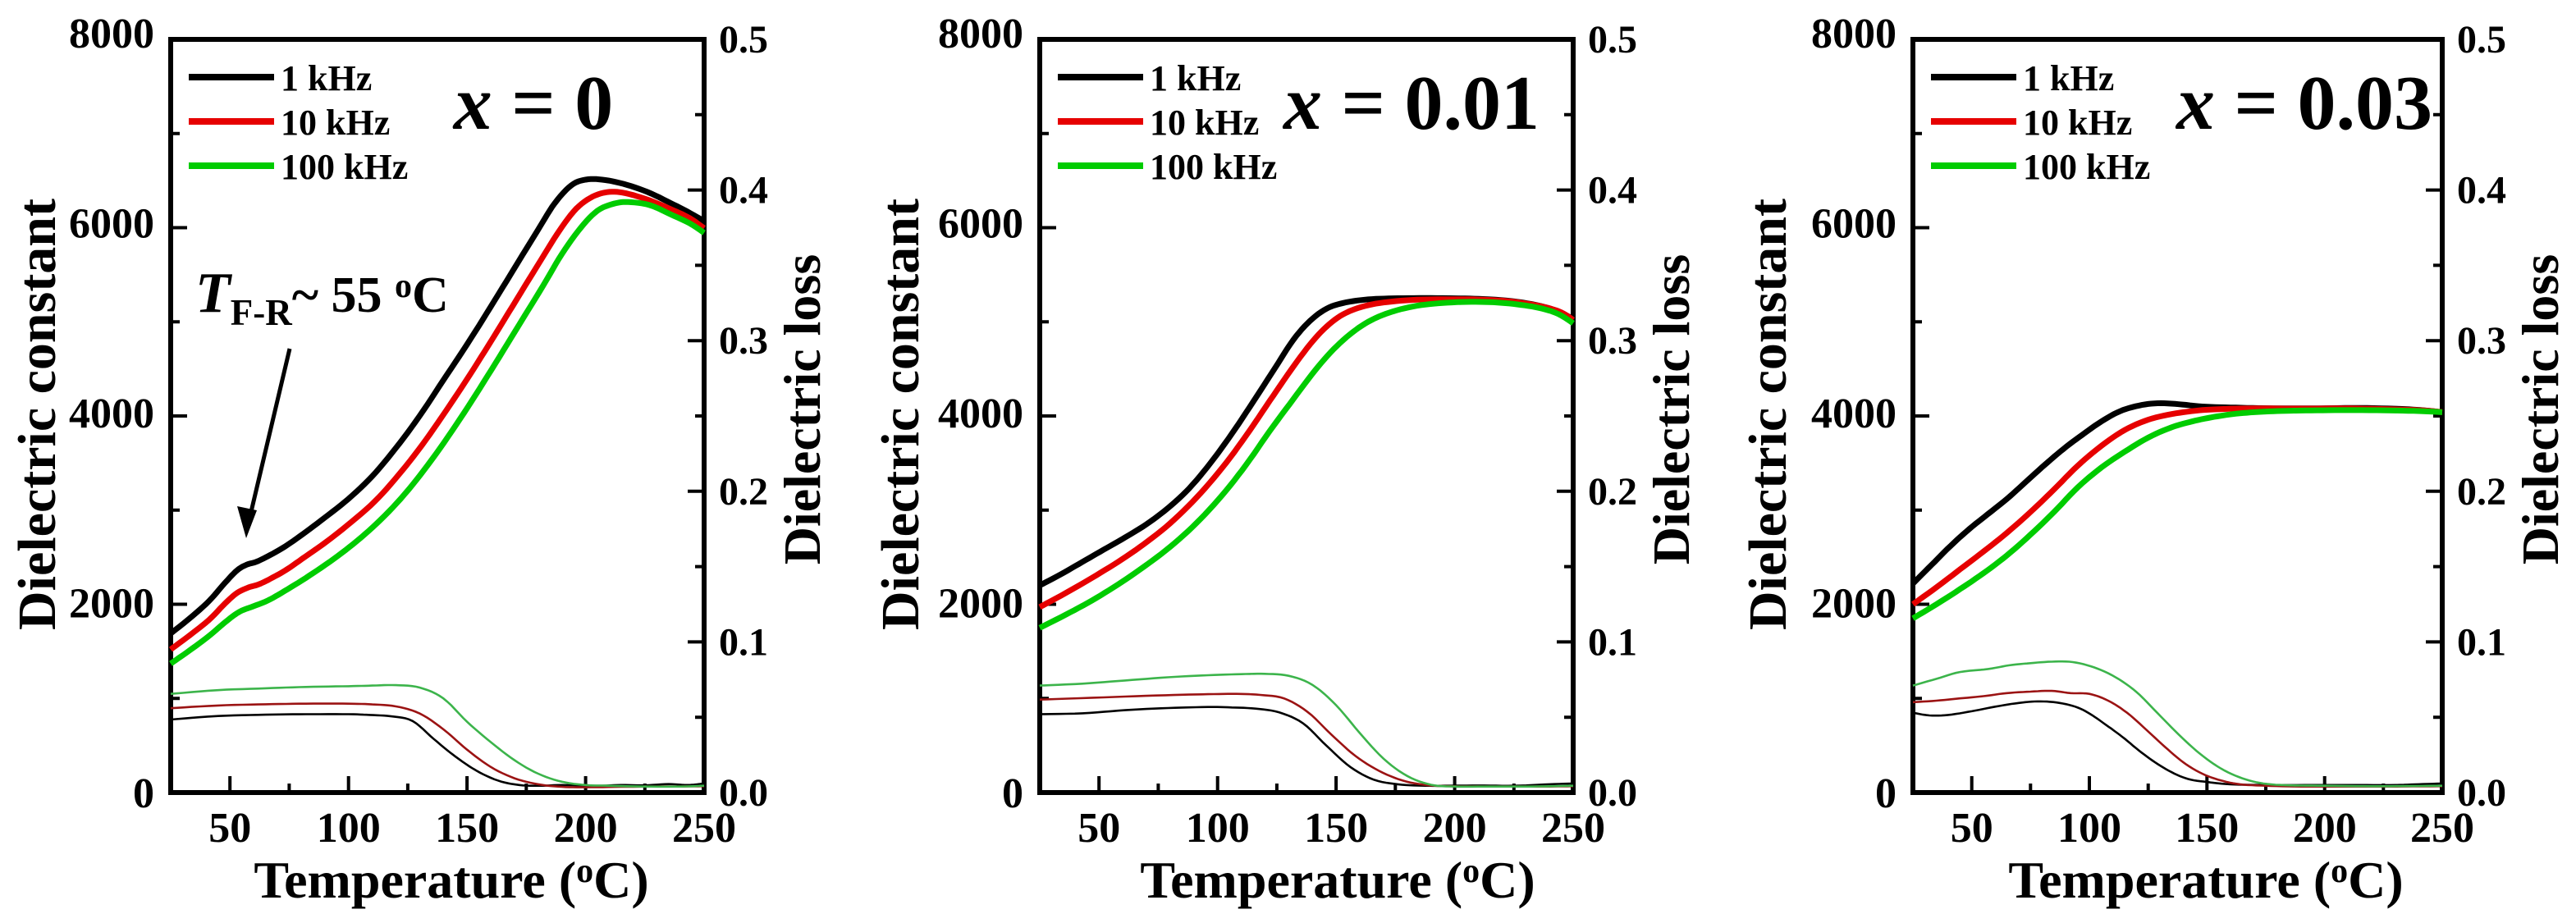 Image resolution: width=2576 pixels, height=923 pixels. Describe the element at coordinates (2303, 103) in the screenshot. I see `svg-text: x = 0.03` at that location.